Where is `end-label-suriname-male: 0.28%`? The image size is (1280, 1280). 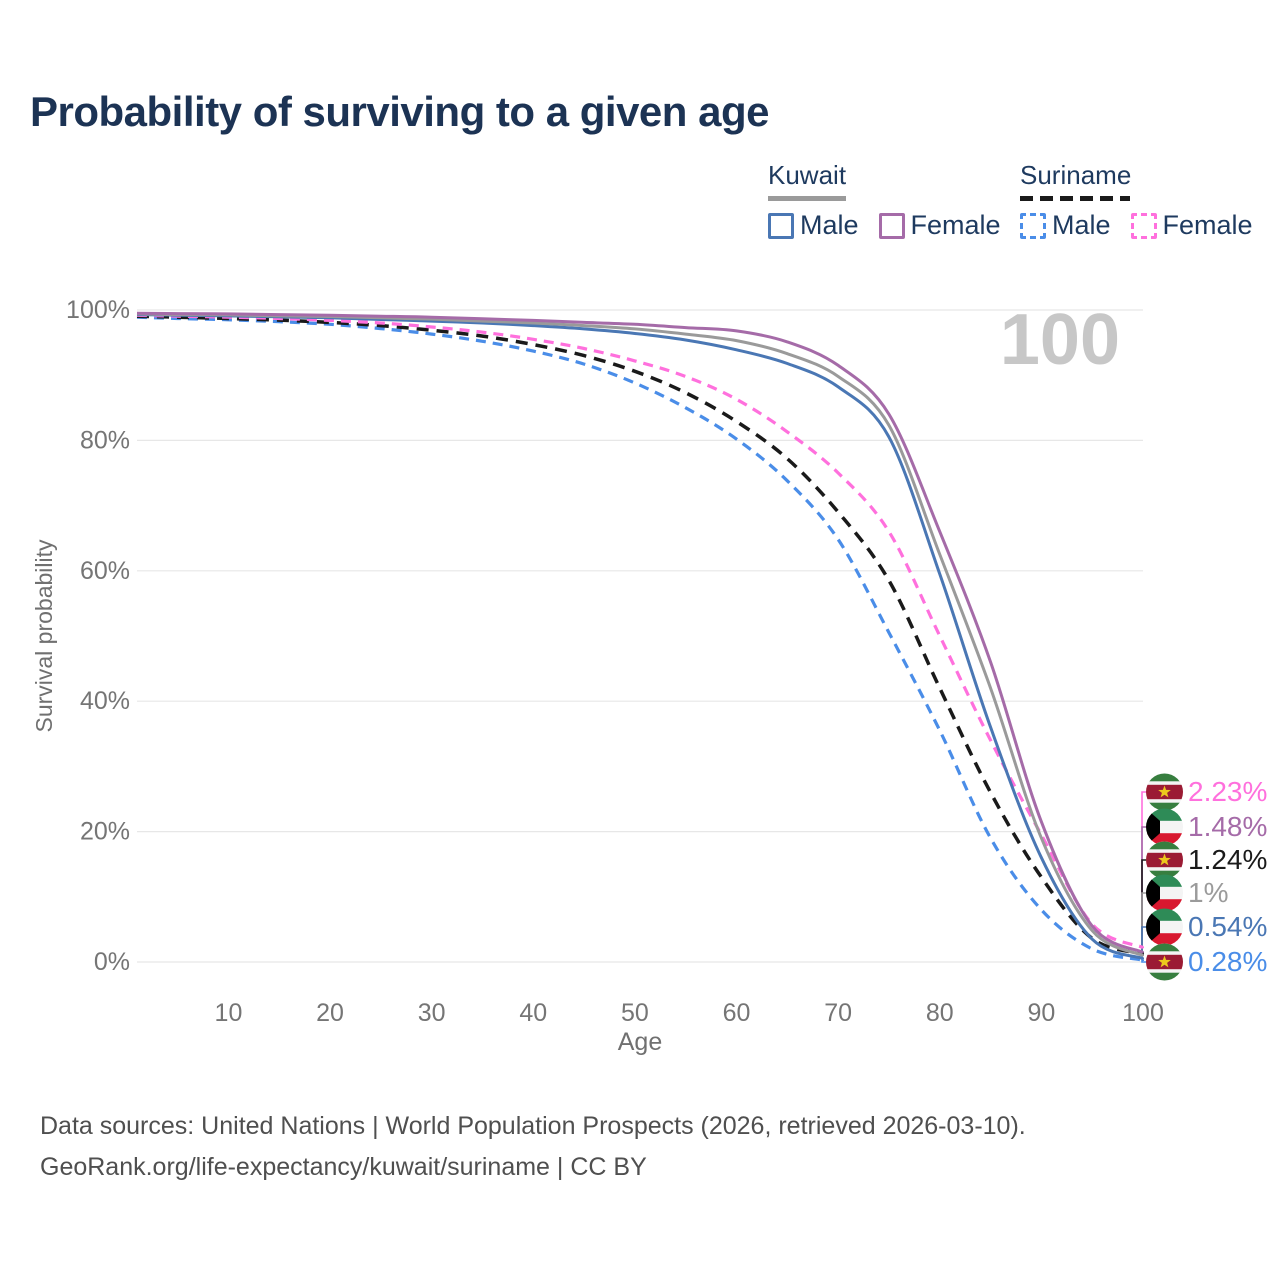
end-label-suriname-male: 0.28% is located at coordinates (1227, 961).